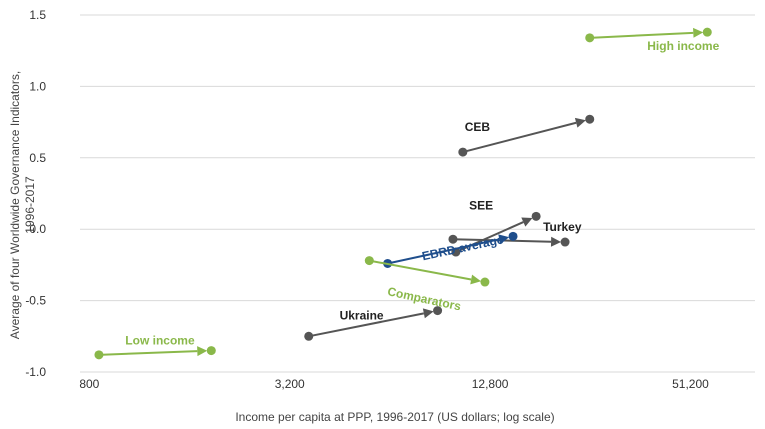 This screenshot has width=765, height=429. Describe the element at coordinates (496, 227) in the screenshot. I see `series-see: SEE` at that location.